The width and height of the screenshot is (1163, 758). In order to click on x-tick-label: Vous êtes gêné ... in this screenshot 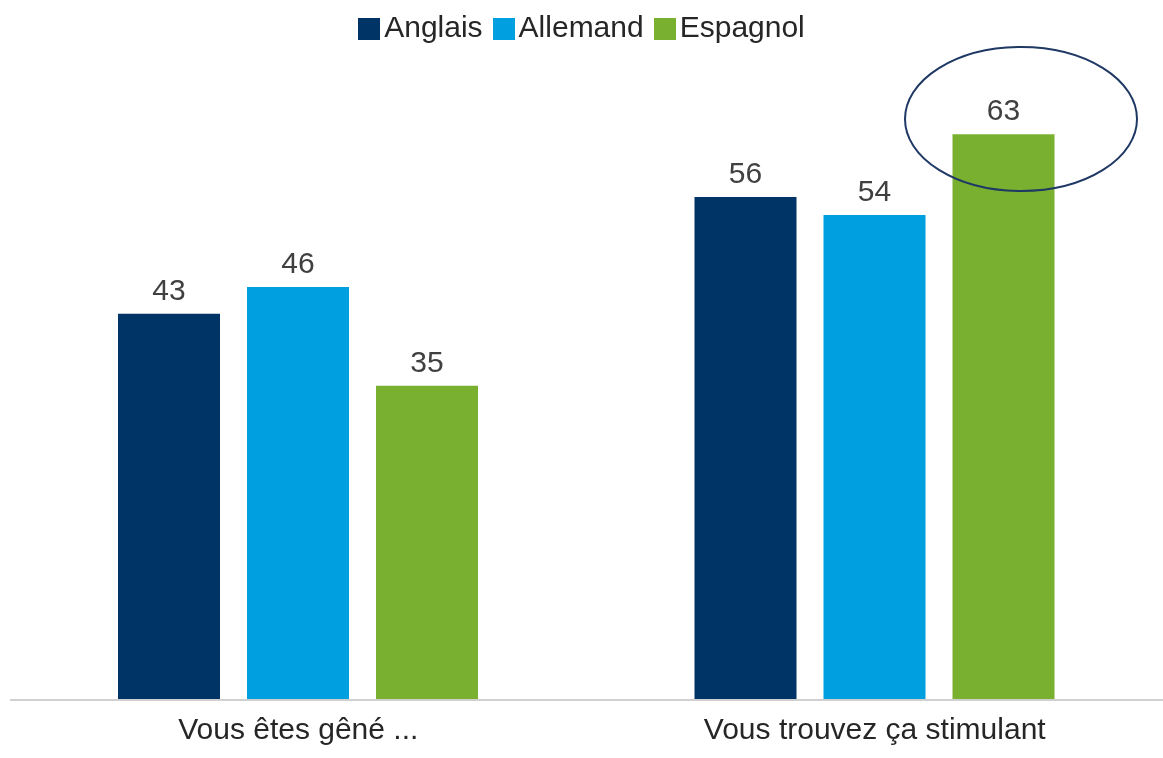, I will do `click(298, 729)`.